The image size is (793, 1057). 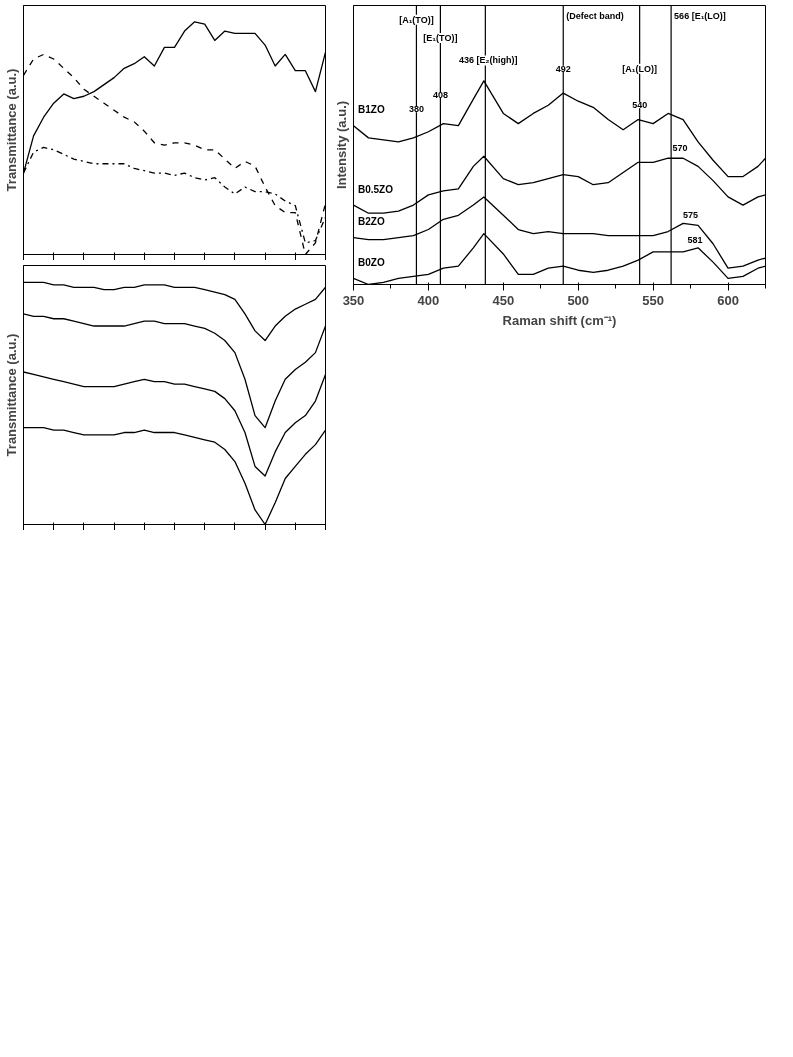 What do you see at coordinates (559, 320) in the screenshot?
I see `x-axis-title: Raman shift (cm⁻¹)` at bounding box center [559, 320].